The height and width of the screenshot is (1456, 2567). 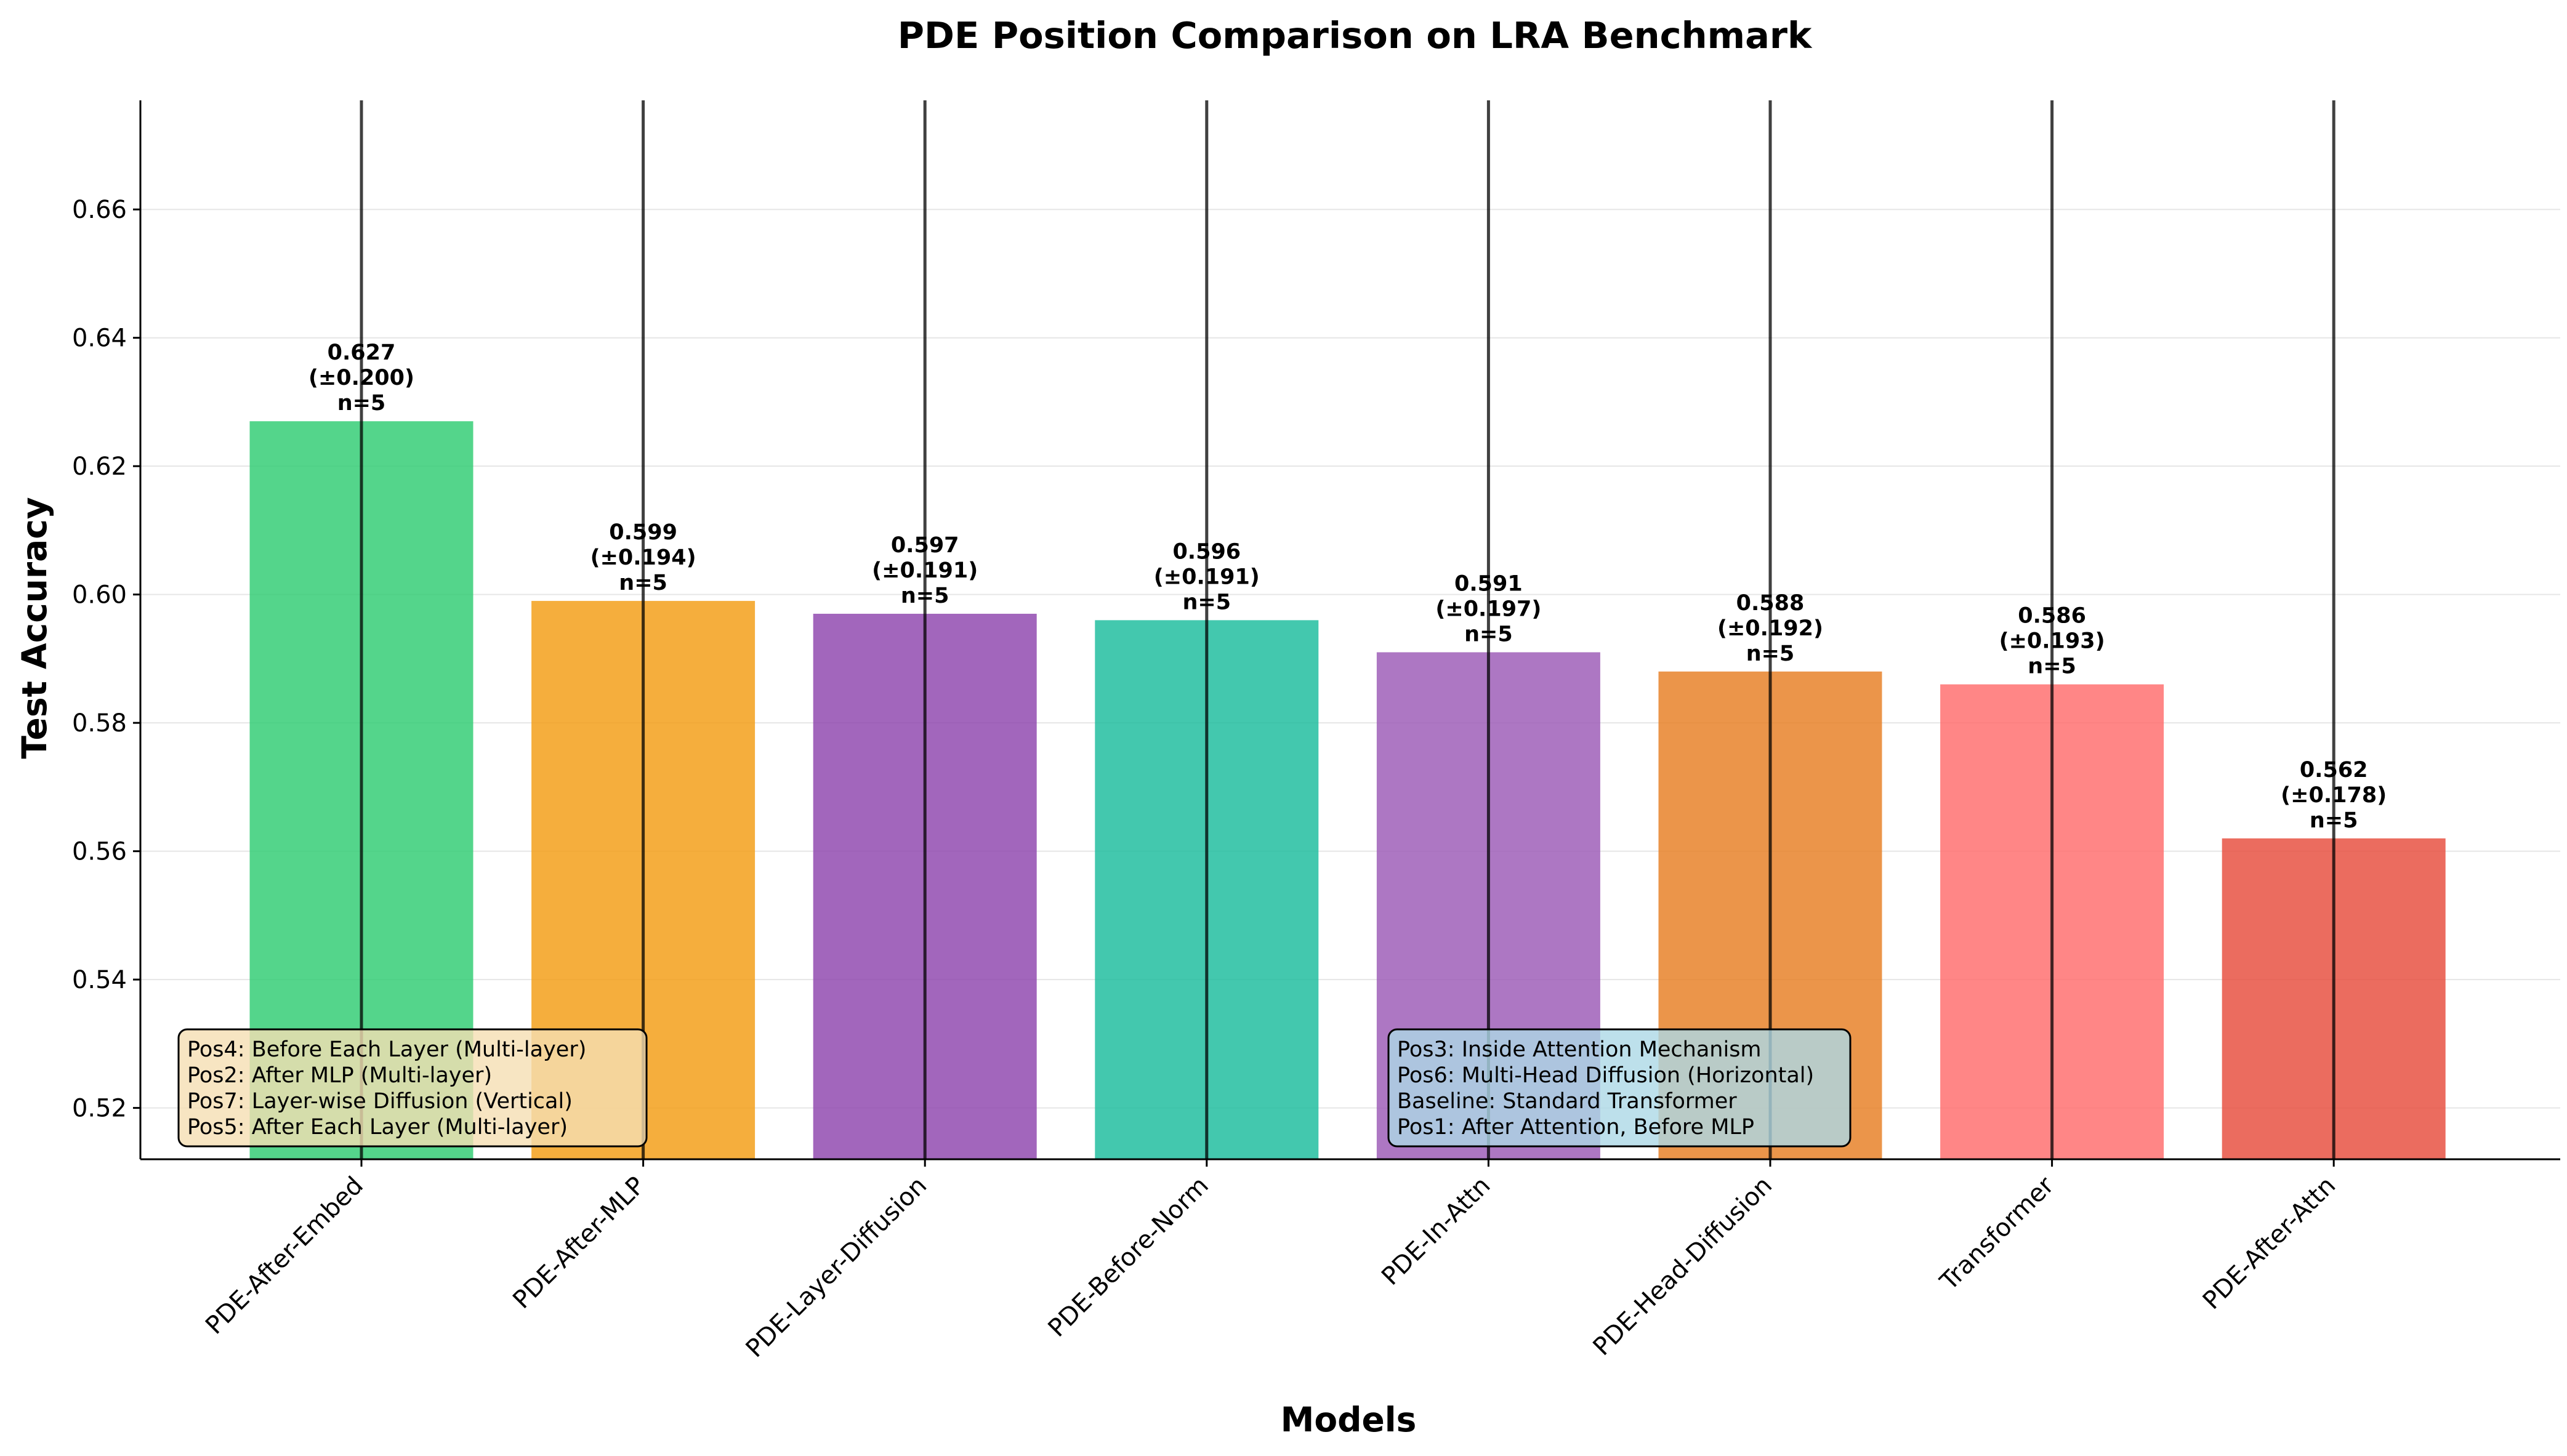 I want to click on data-label-error: (±0.178), so click(x=2334, y=795).